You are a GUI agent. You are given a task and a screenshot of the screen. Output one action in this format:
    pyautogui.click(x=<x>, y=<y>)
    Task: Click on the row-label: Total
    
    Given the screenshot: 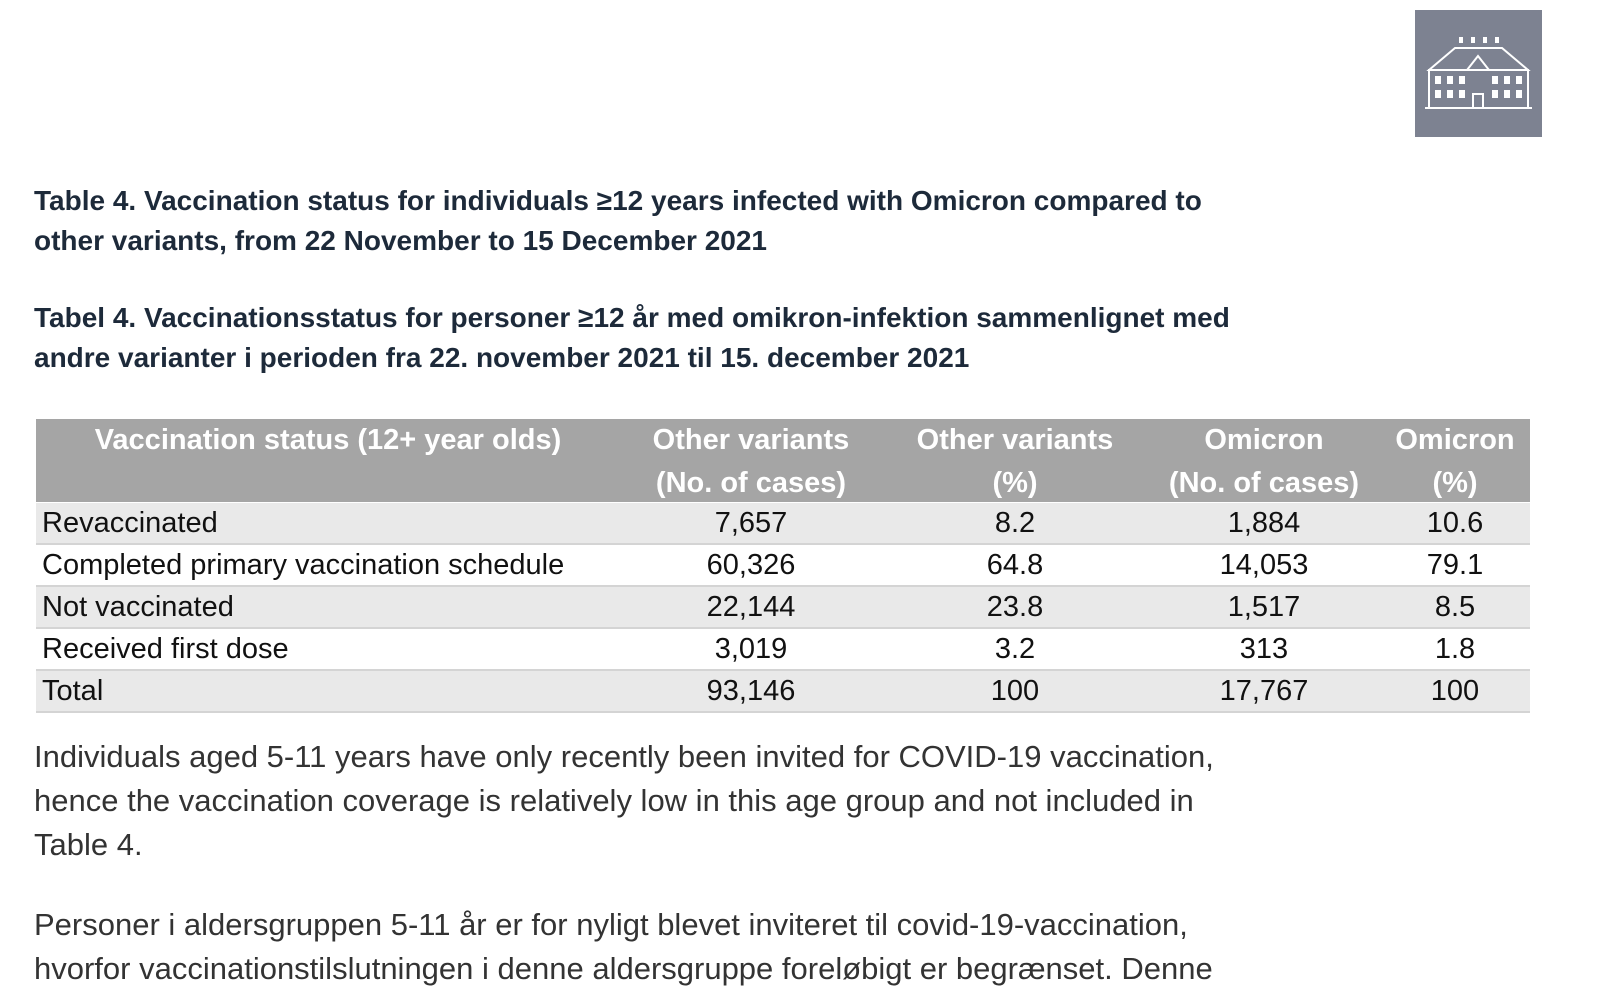 What is the action you would take?
    pyautogui.click(x=73, y=691)
    